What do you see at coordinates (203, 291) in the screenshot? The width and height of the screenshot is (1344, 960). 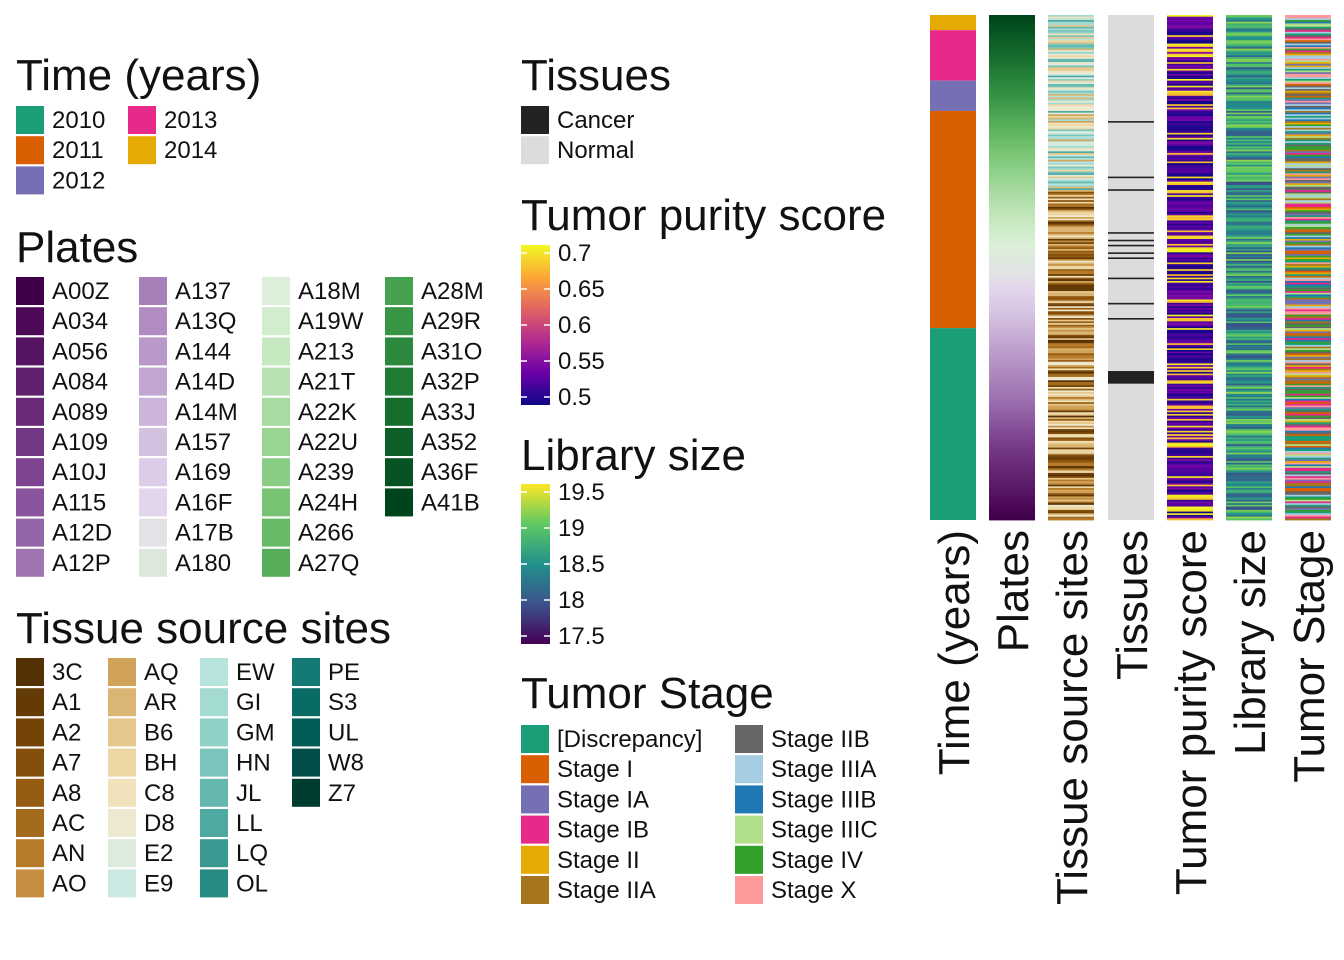 I see `legend-label: A137` at bounding box center [203, 291].